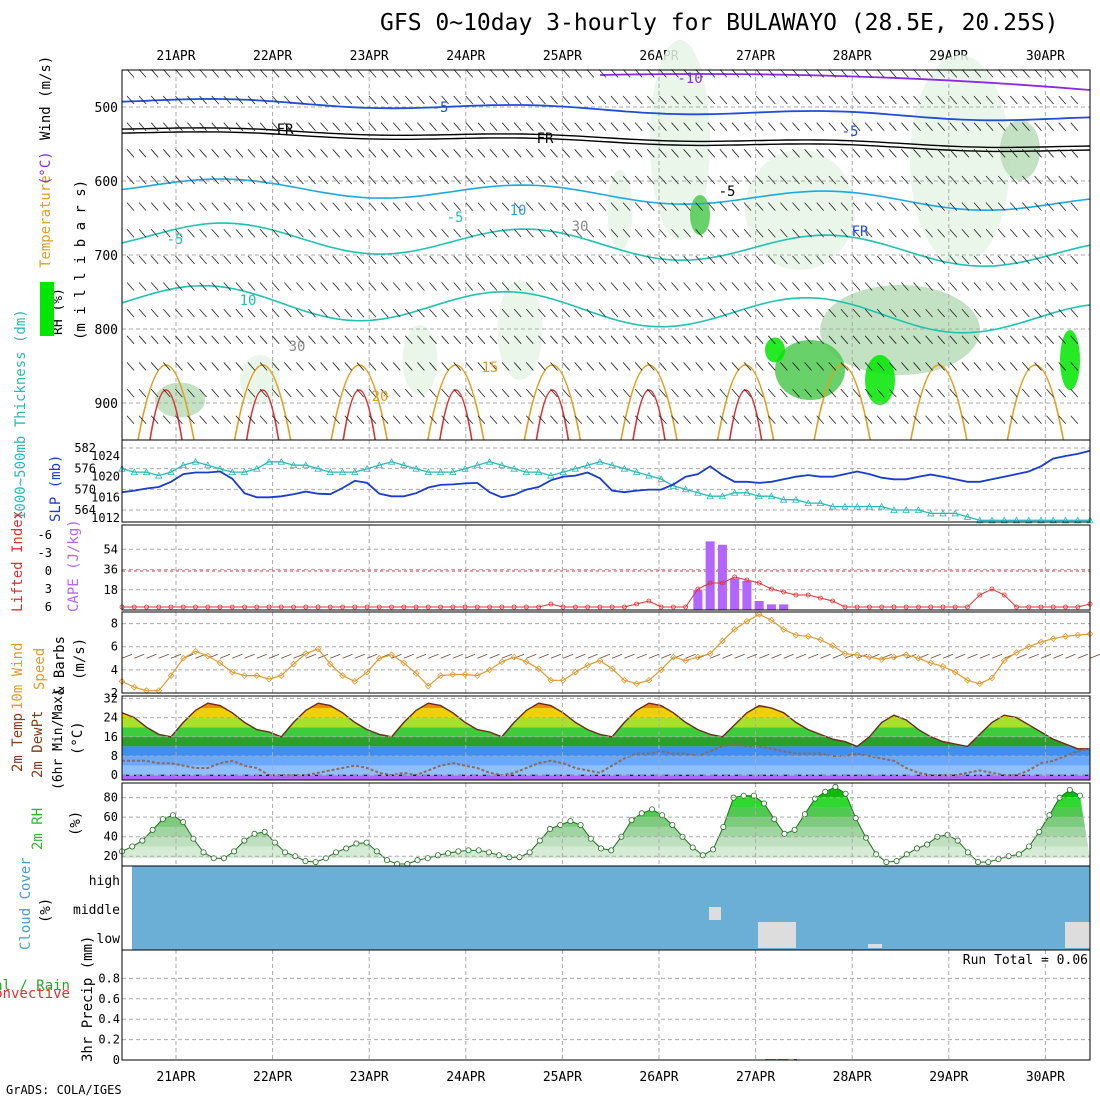 The image size is (1100, 1100). Describe the element at coordinates (114, 624) in the screenshot. I see `wind-tick-label: 8` at that location.